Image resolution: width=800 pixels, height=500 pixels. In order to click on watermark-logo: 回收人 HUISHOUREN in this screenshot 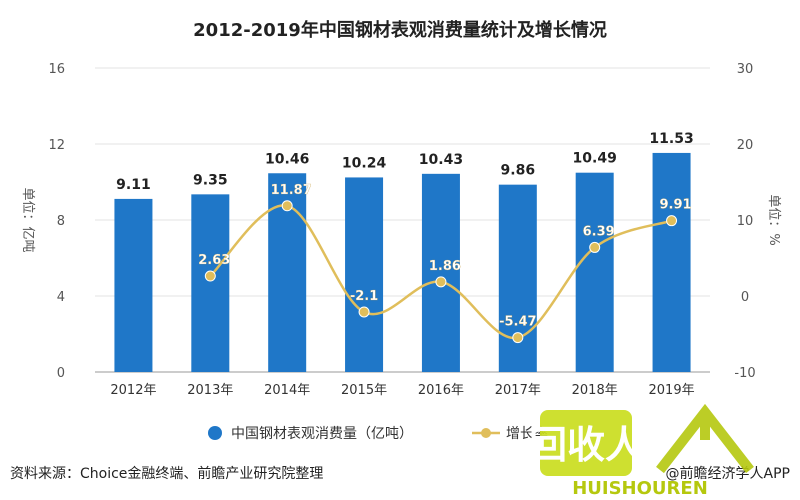, I will do `click(641, 451)`.